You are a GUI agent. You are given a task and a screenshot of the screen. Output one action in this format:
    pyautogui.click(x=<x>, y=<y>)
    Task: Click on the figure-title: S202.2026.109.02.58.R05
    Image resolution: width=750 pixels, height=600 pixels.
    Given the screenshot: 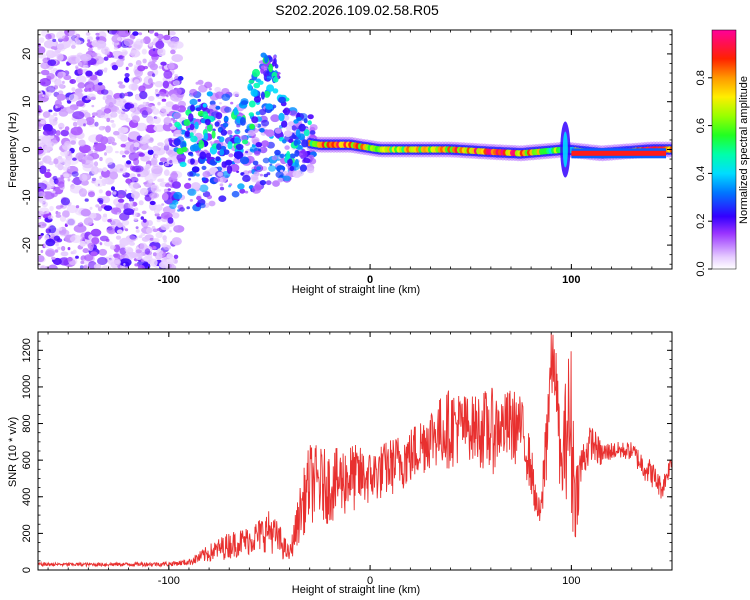 What is the action you would take?
    pyautogui.click(x=357, y=10)
    